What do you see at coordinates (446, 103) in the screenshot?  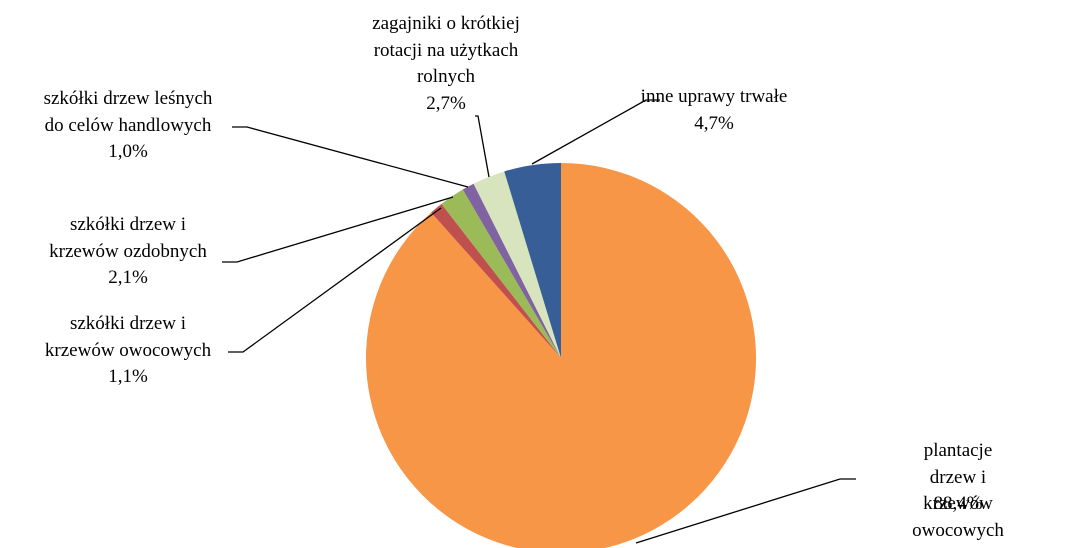 I see `value-label: 2,7%` at bounding box center [446, 103].